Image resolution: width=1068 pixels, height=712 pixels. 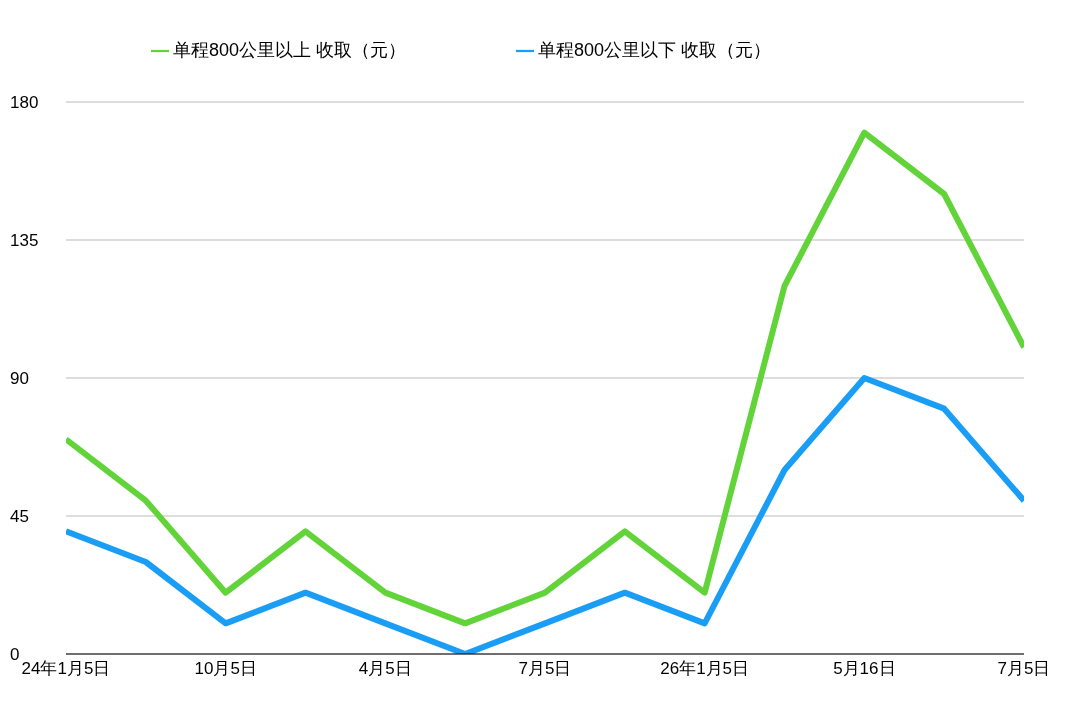 I want to click on y-tick-label: 90, so click(x=19, y=379).